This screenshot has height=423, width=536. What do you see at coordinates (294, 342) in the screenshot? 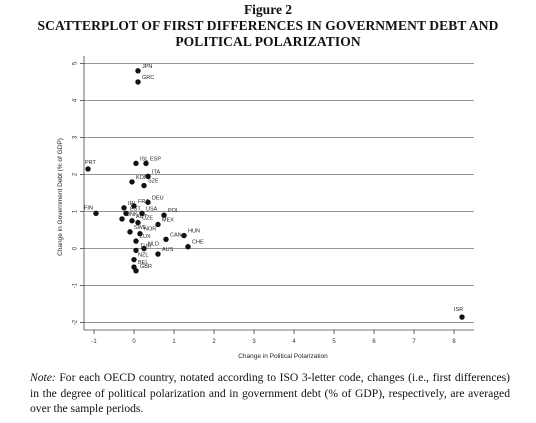
I see `x-tick-label: 4` at bounding box center [294, 342].